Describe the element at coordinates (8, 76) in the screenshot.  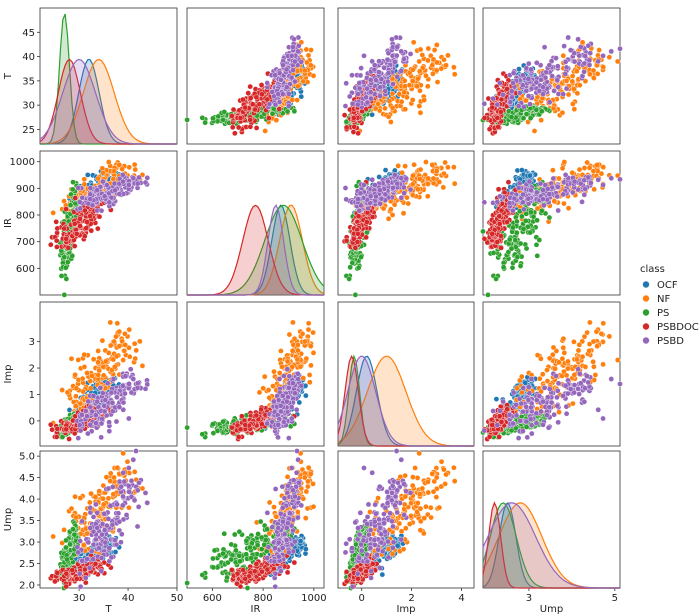
I see `ylabel-T: T` at that location.